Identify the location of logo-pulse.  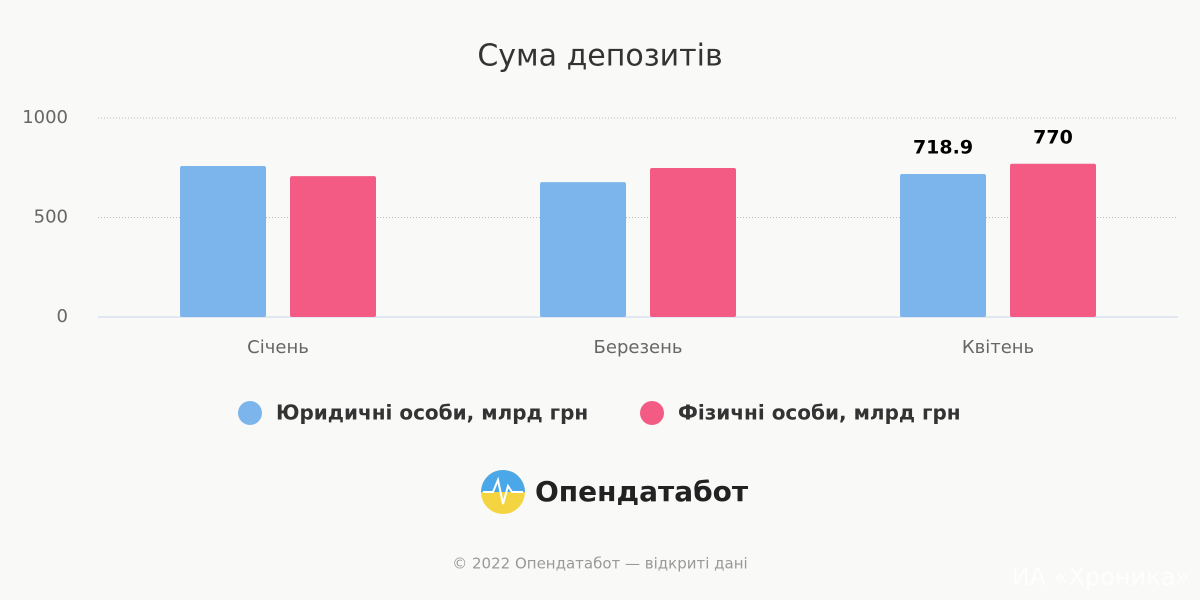
(503, 490).